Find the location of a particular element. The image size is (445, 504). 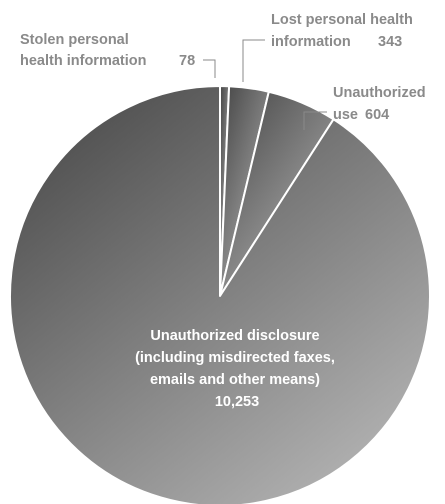

slice-value-use: 604 is located at coordinates (377, 115).